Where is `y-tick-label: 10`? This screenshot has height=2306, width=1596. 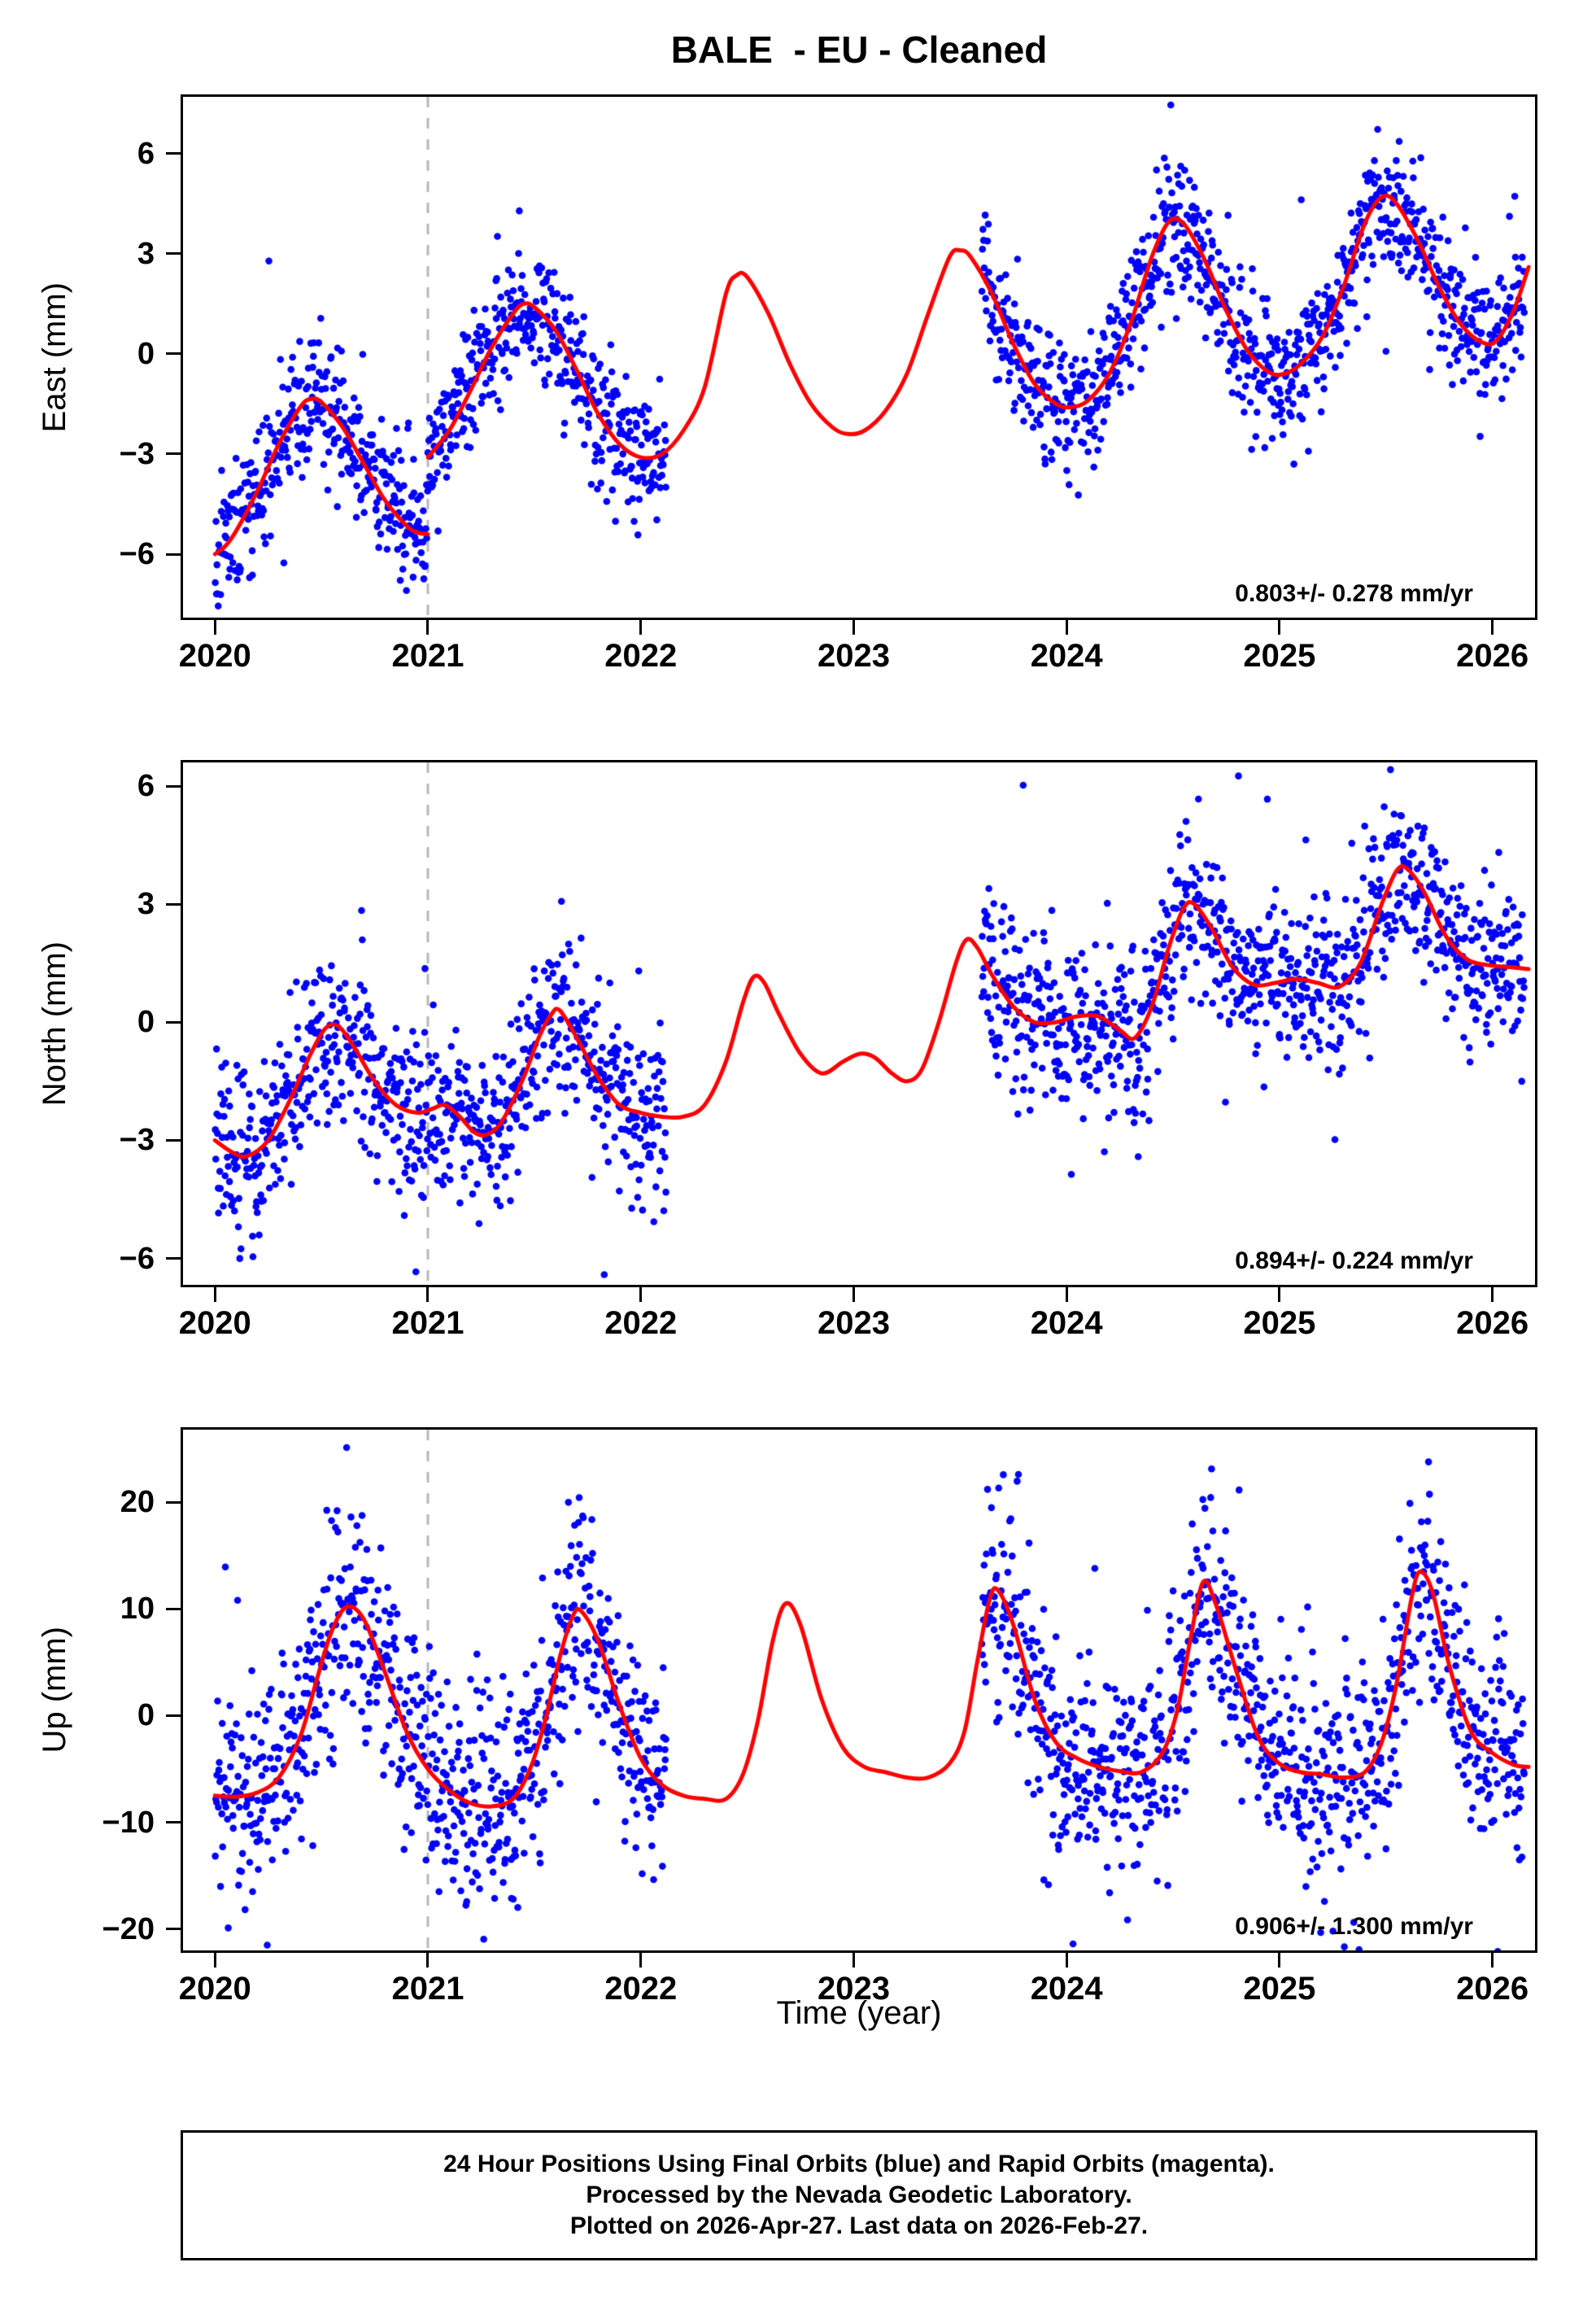 y-tick-label: 10 is located at coordinates (137, 1609).